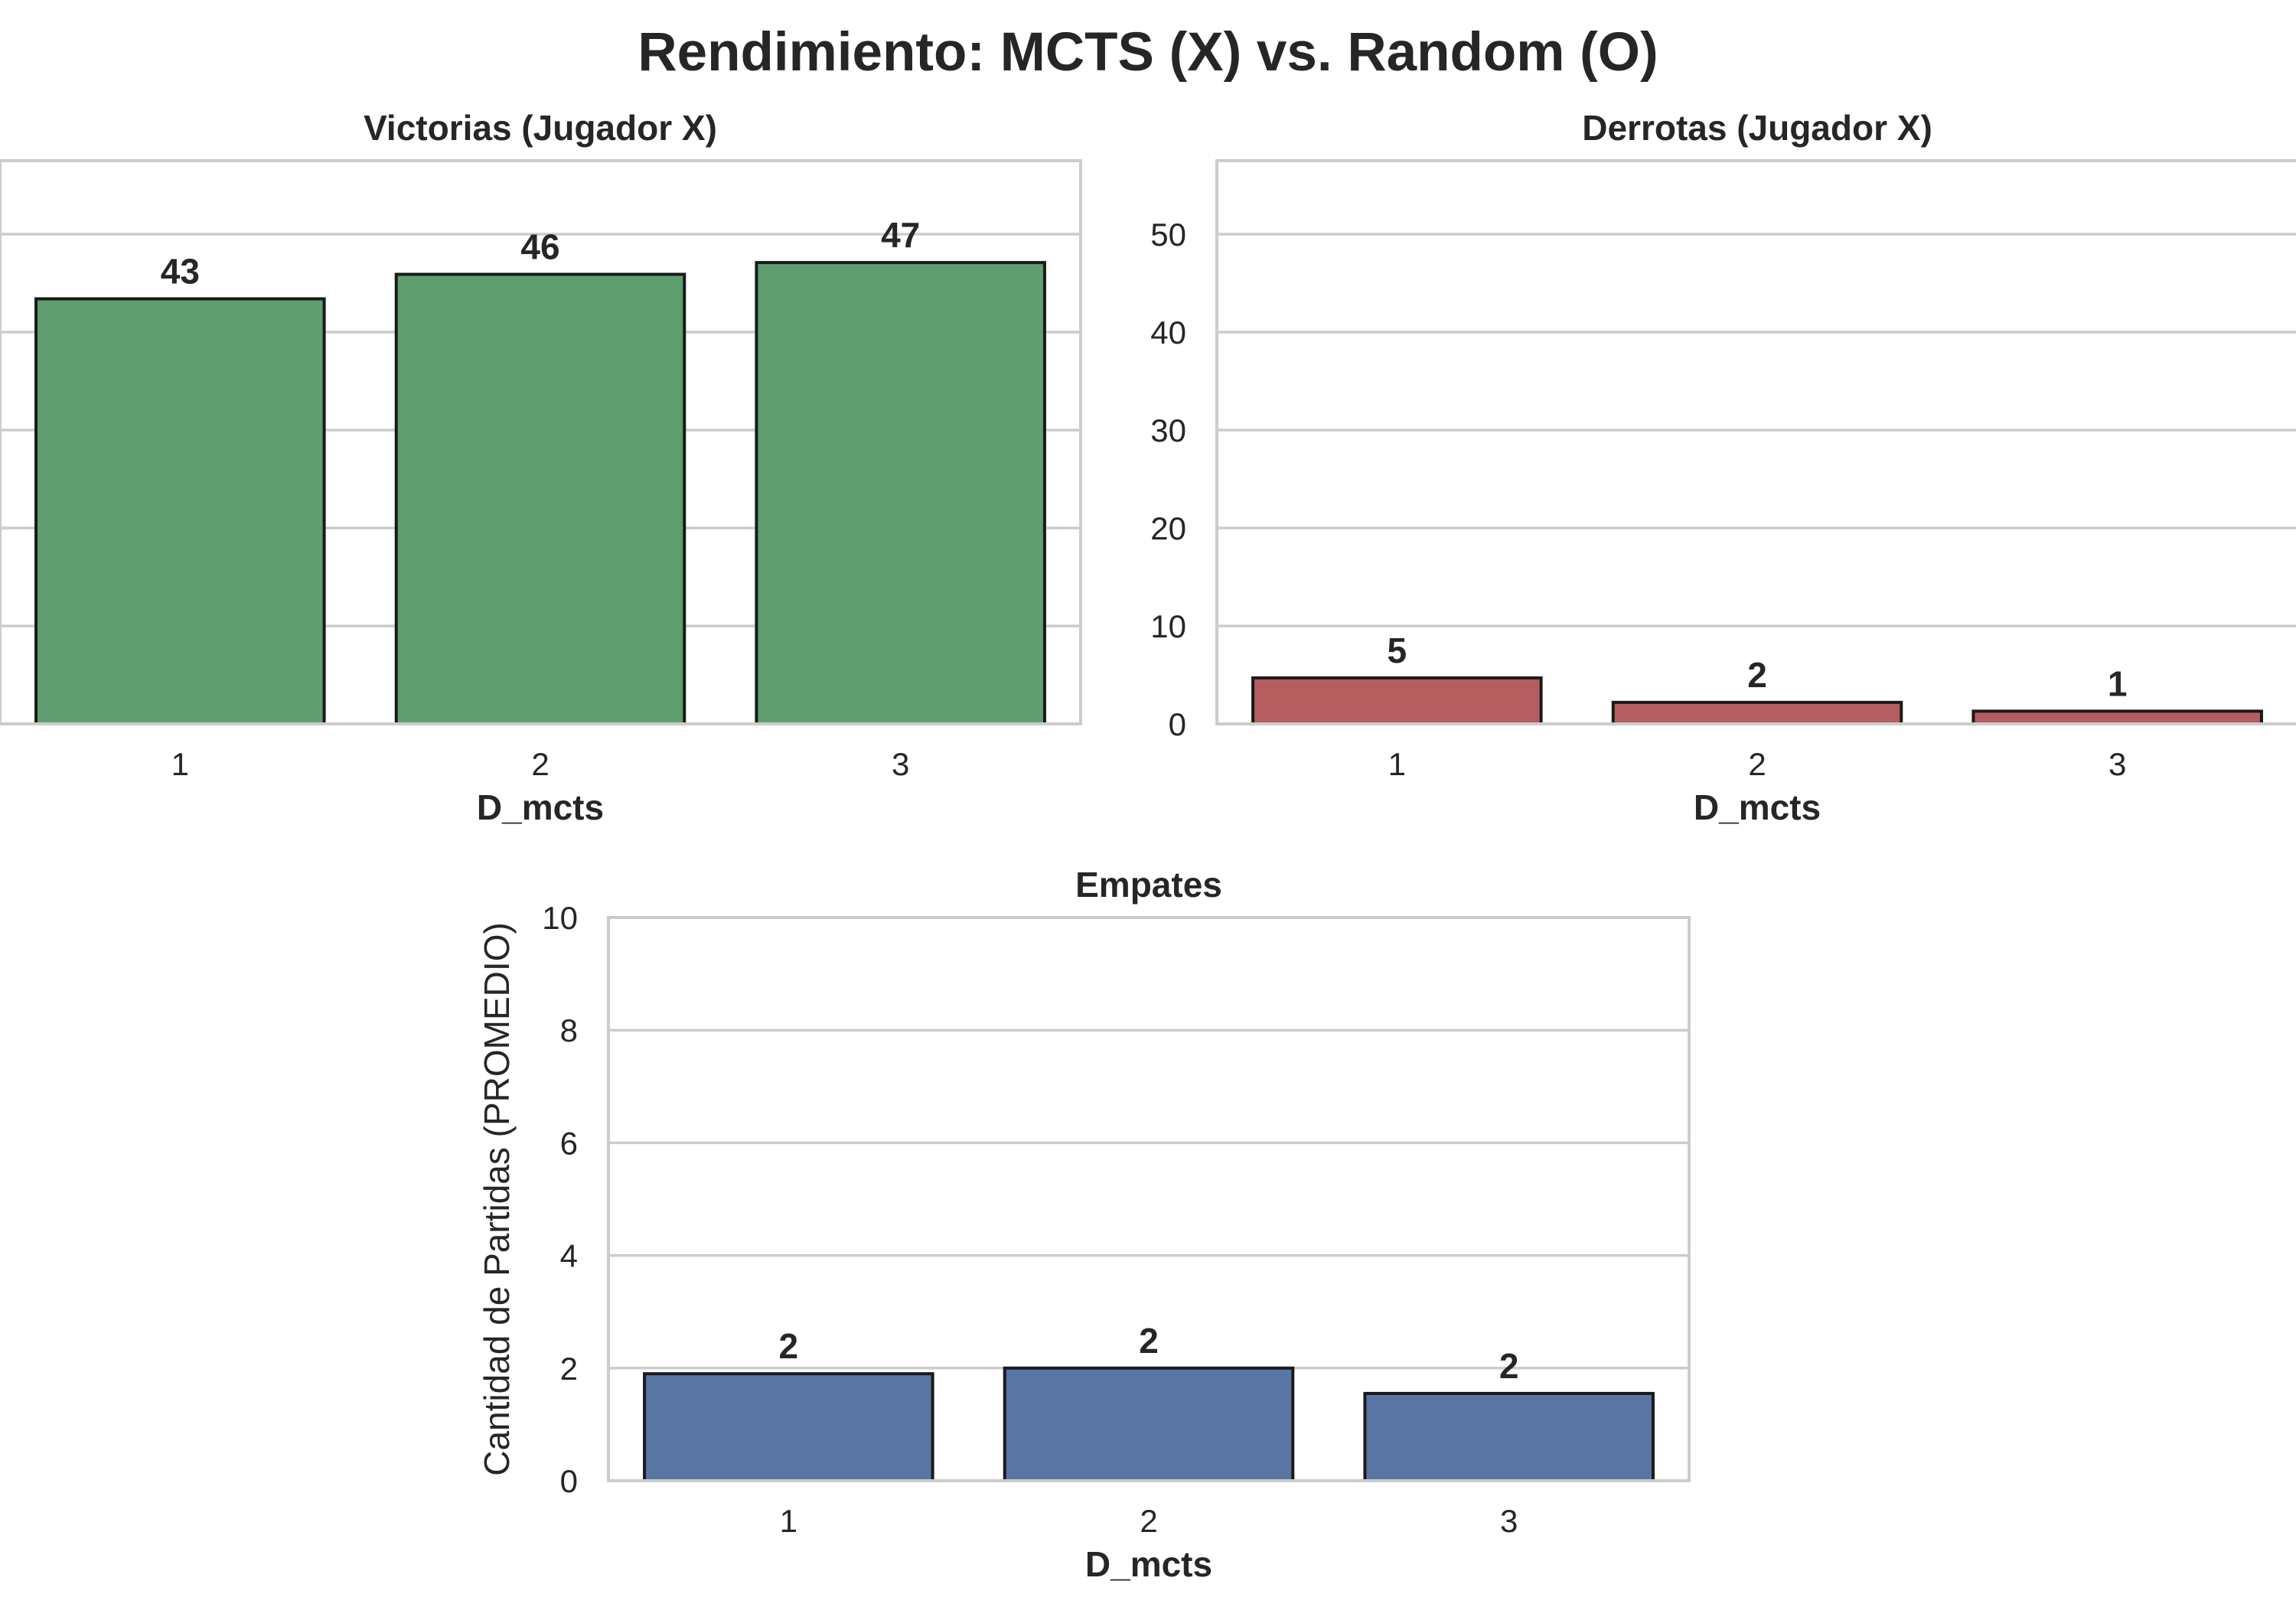 This screenshot has width=2296, height=1607. What do you see at coordinates (569, 1369) in the screenshot?
I see `y-tick-label: 2` at bounding box center [569, 1369].